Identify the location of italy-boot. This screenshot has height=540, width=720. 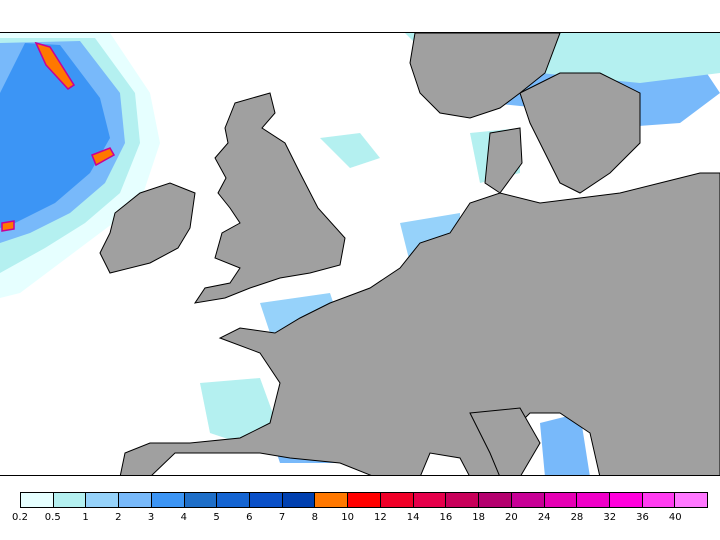
(505, 441).